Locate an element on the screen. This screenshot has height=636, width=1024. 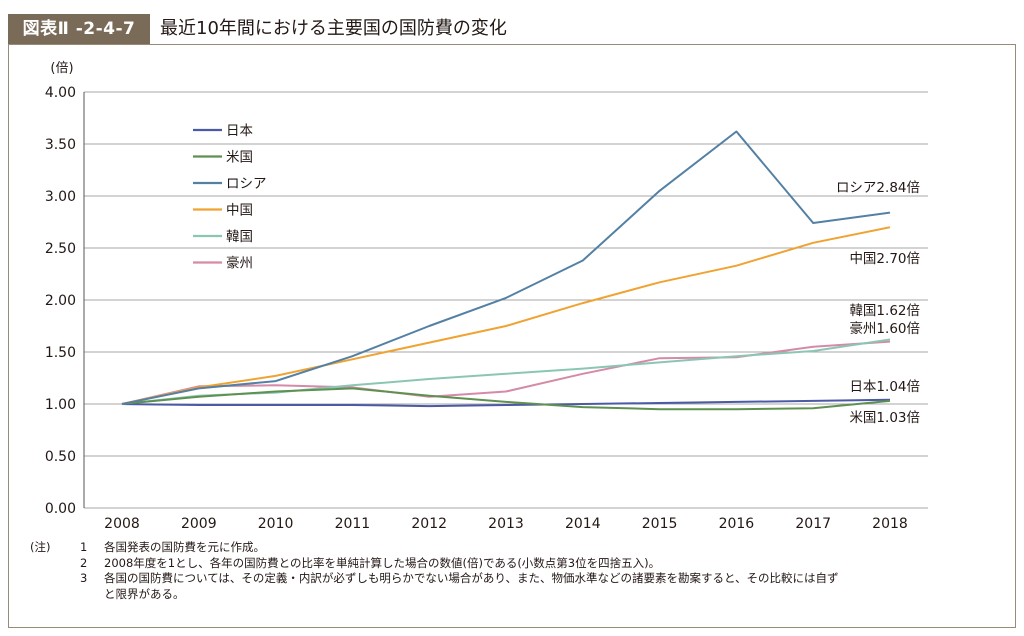
y-tick-label: 2.50 is located at coordinates (60, 249).